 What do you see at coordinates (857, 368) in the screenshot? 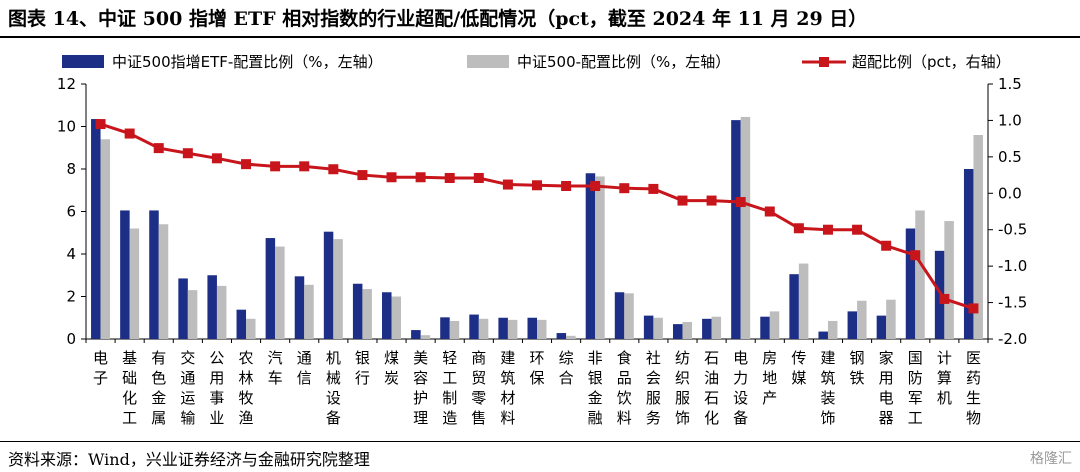
I see `category-label: 钢铁` at bounding box center [857, 368].